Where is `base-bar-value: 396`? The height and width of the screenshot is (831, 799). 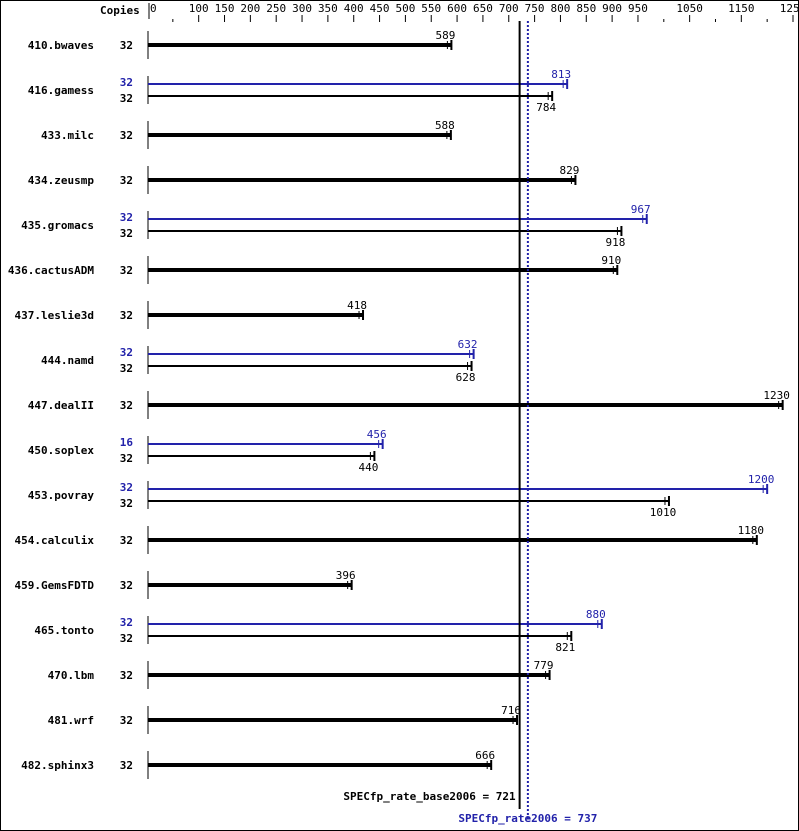
base-bar-value: 396 is located at coordinates (346, 575).